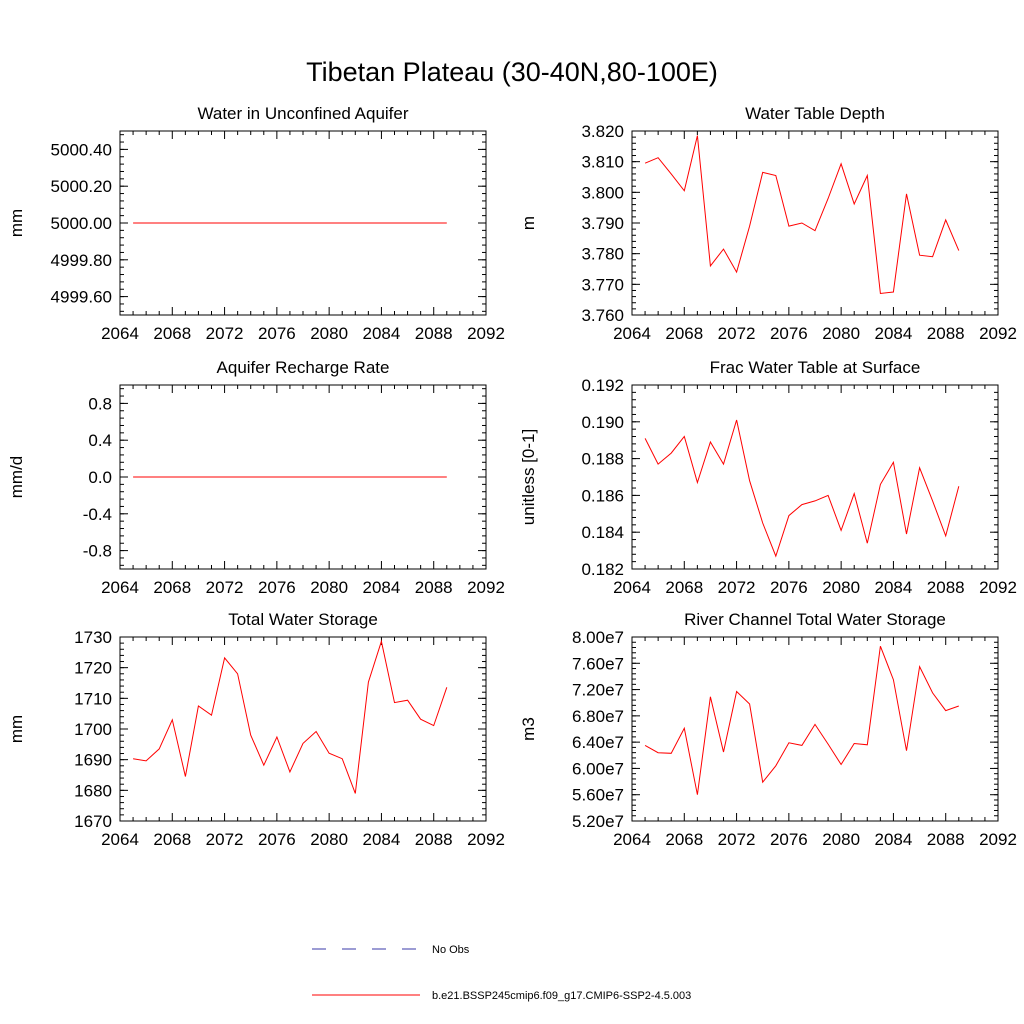 This screenshot has height=1024, width=1024. What do you see at coordinates (93, 790) in the screenshot?
I see `y-tick-label: 1680` at bounding box center [93, 790].